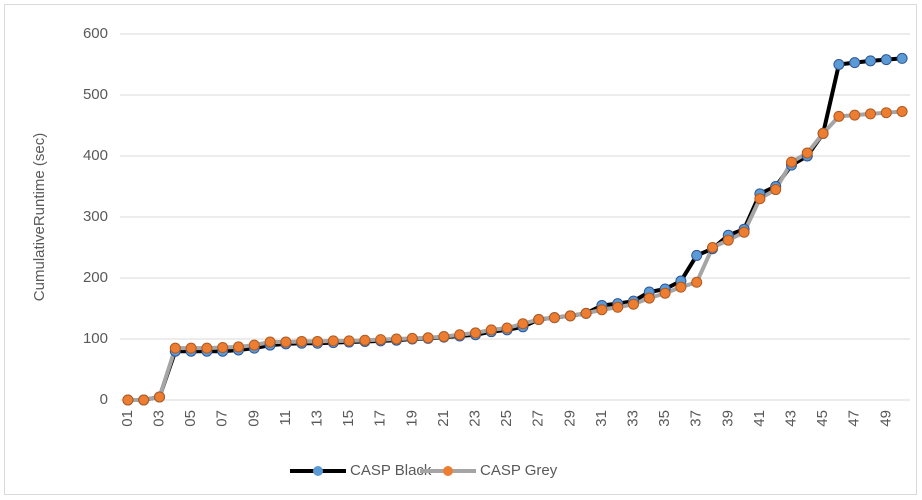 The height and width of the screenshot is (500, 922). Describe the element at coordinates (443, 418) in the screenshot. I see `x-tick-label: 21` at that location.